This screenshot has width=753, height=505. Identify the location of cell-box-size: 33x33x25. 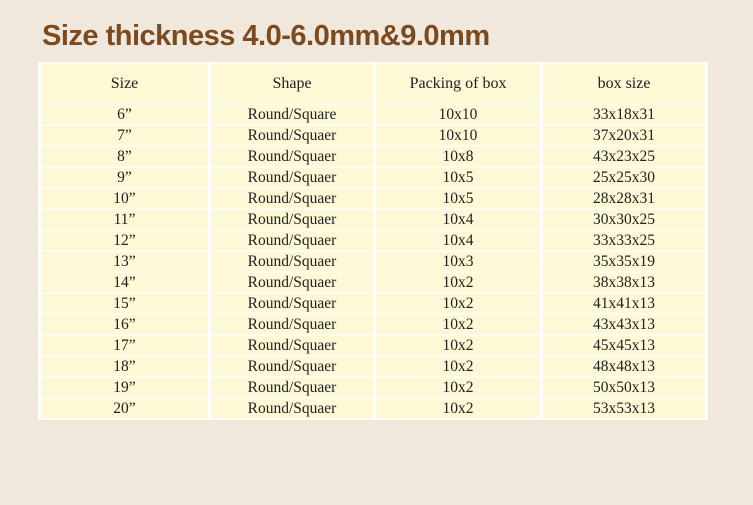
(624, 240).